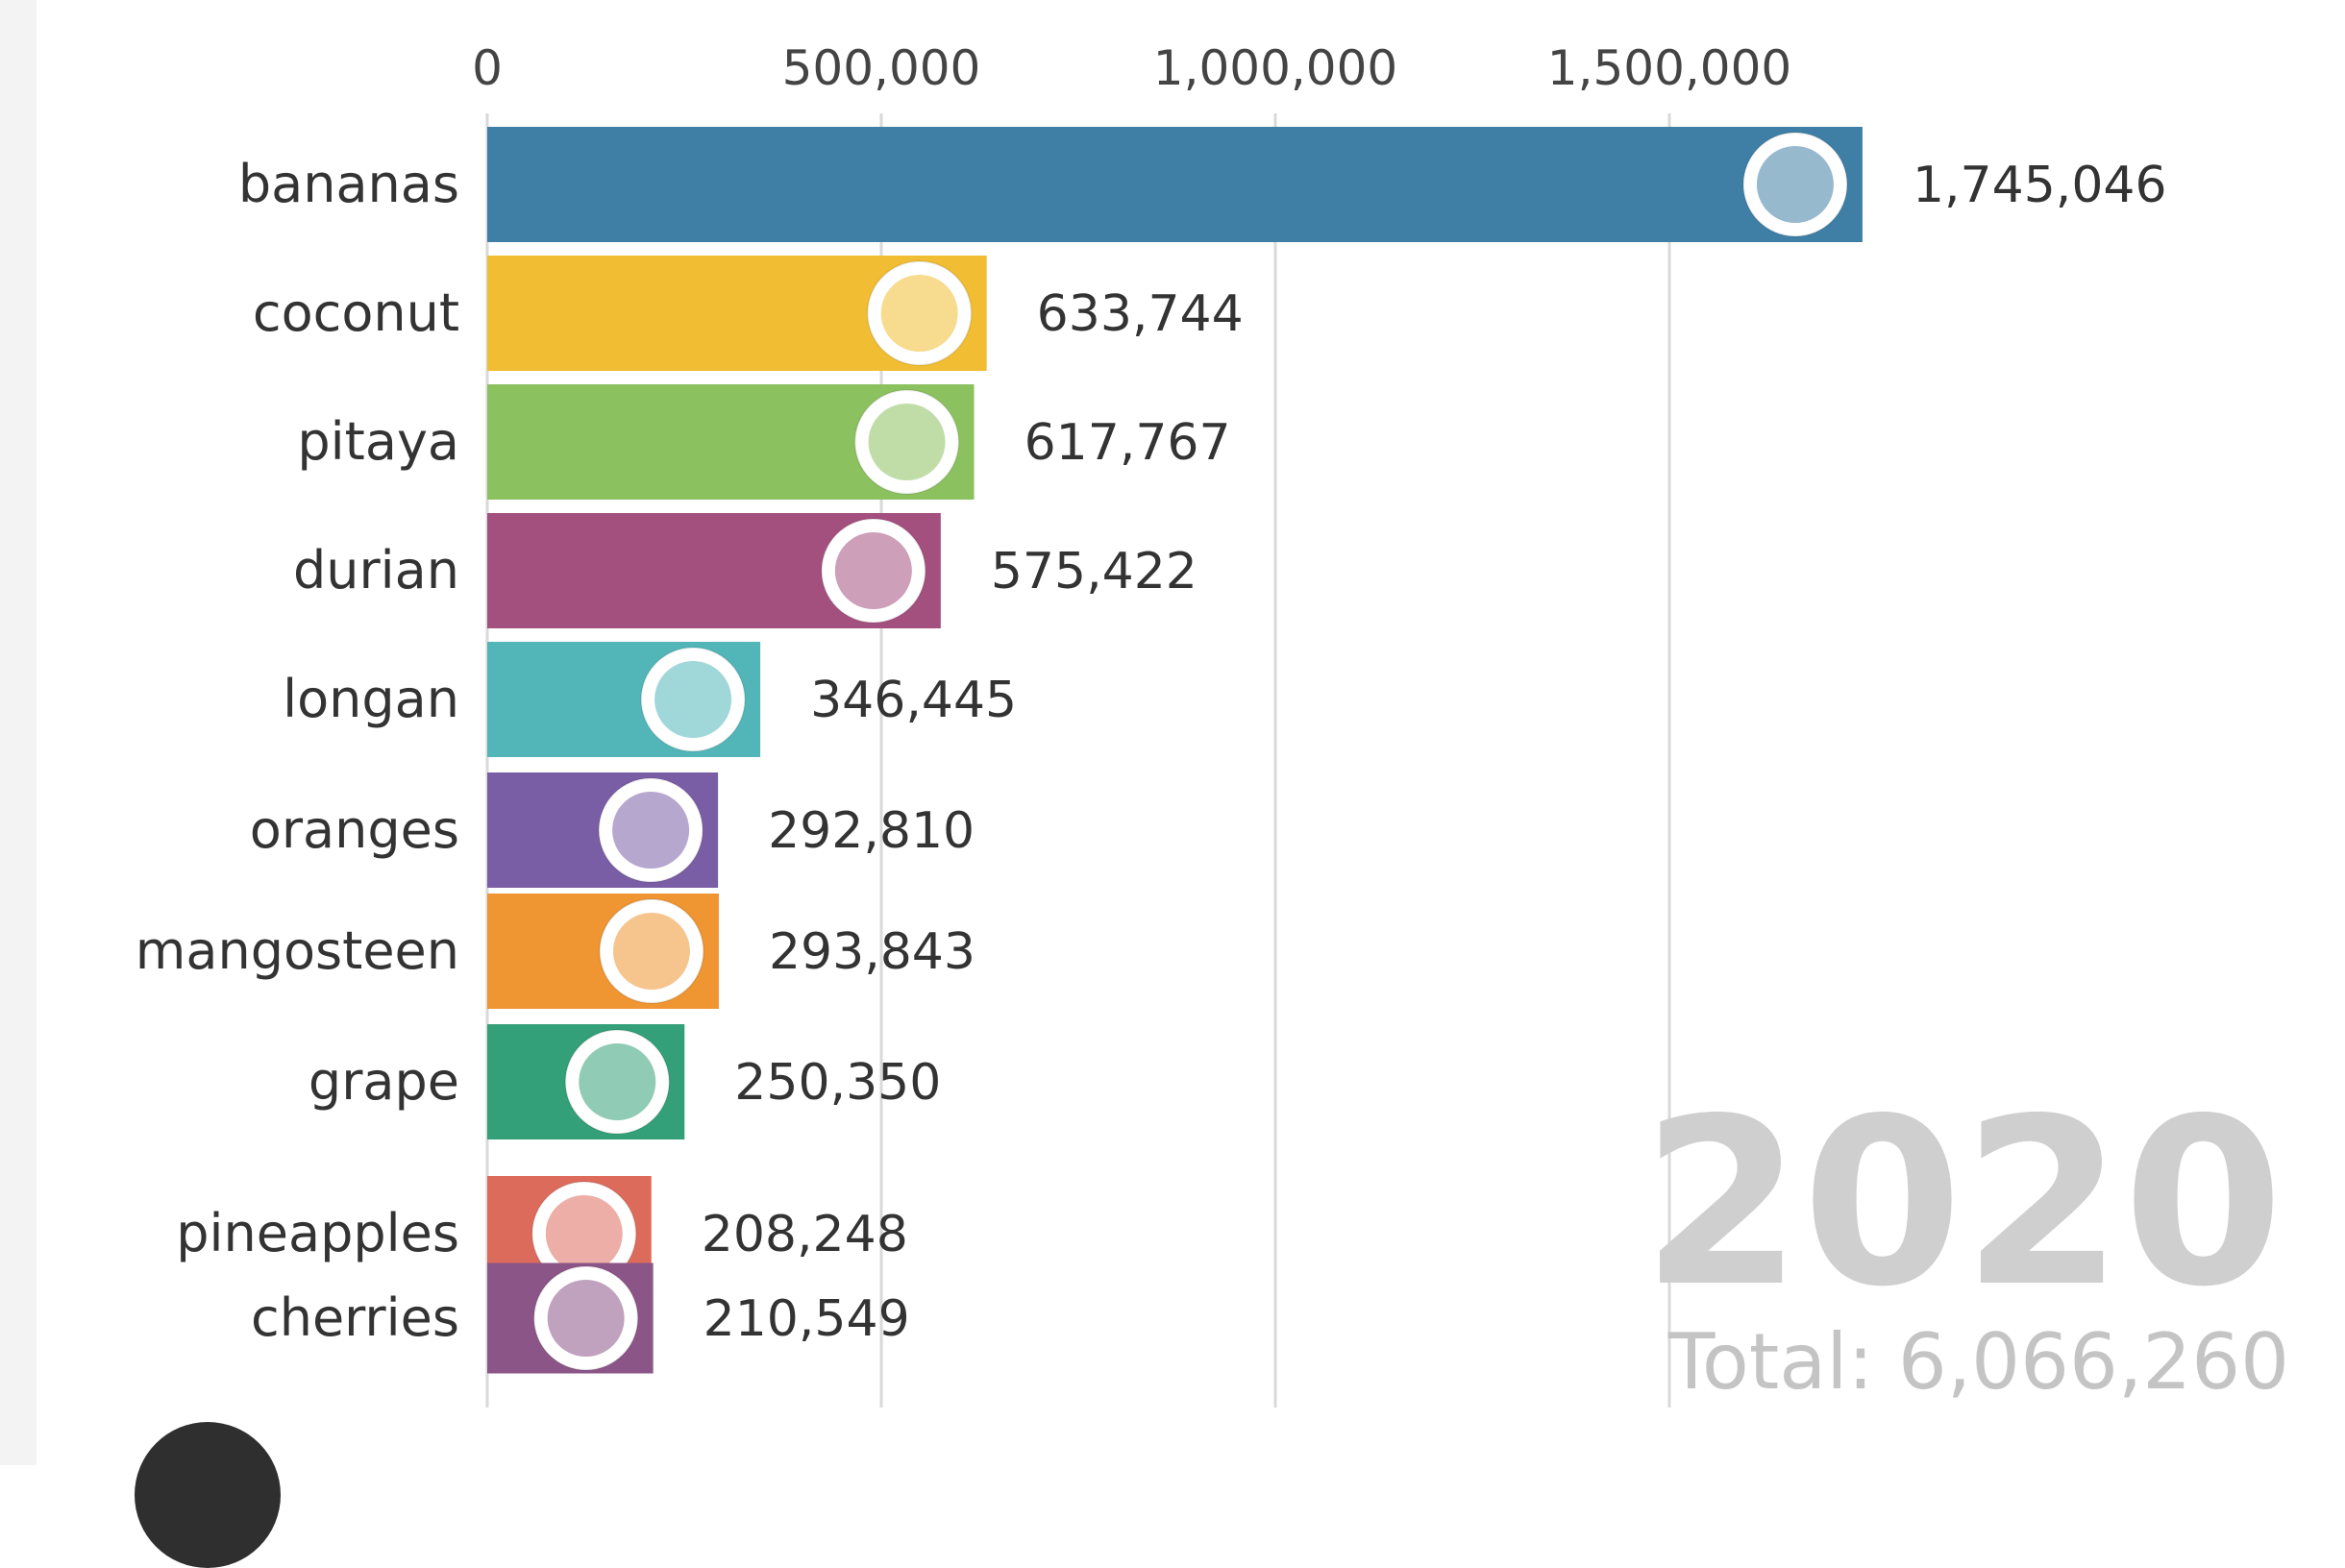 The height and width of the screenshot is (1568, 2345). Describe the element at coordinates (1669, 68) in the screenshot. I see `x-tick-label: 1,500,000` at that location.